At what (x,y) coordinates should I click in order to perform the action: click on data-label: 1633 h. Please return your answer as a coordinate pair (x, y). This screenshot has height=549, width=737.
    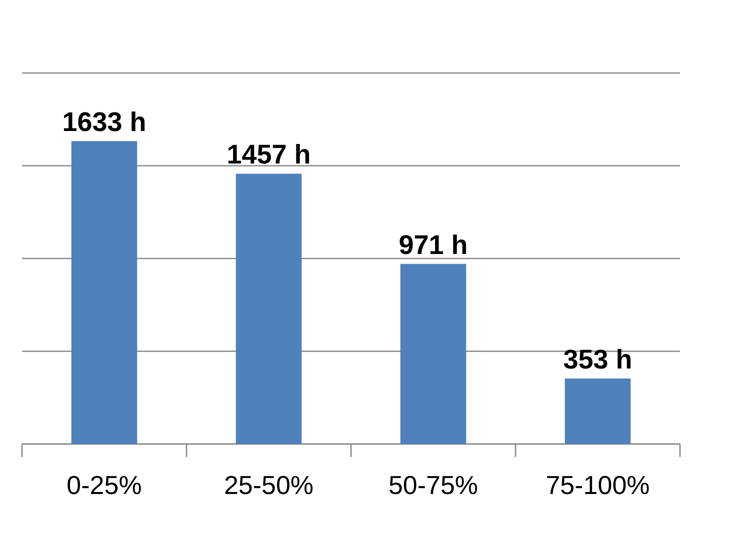
    Looking at the image, I should click on (104, 122).